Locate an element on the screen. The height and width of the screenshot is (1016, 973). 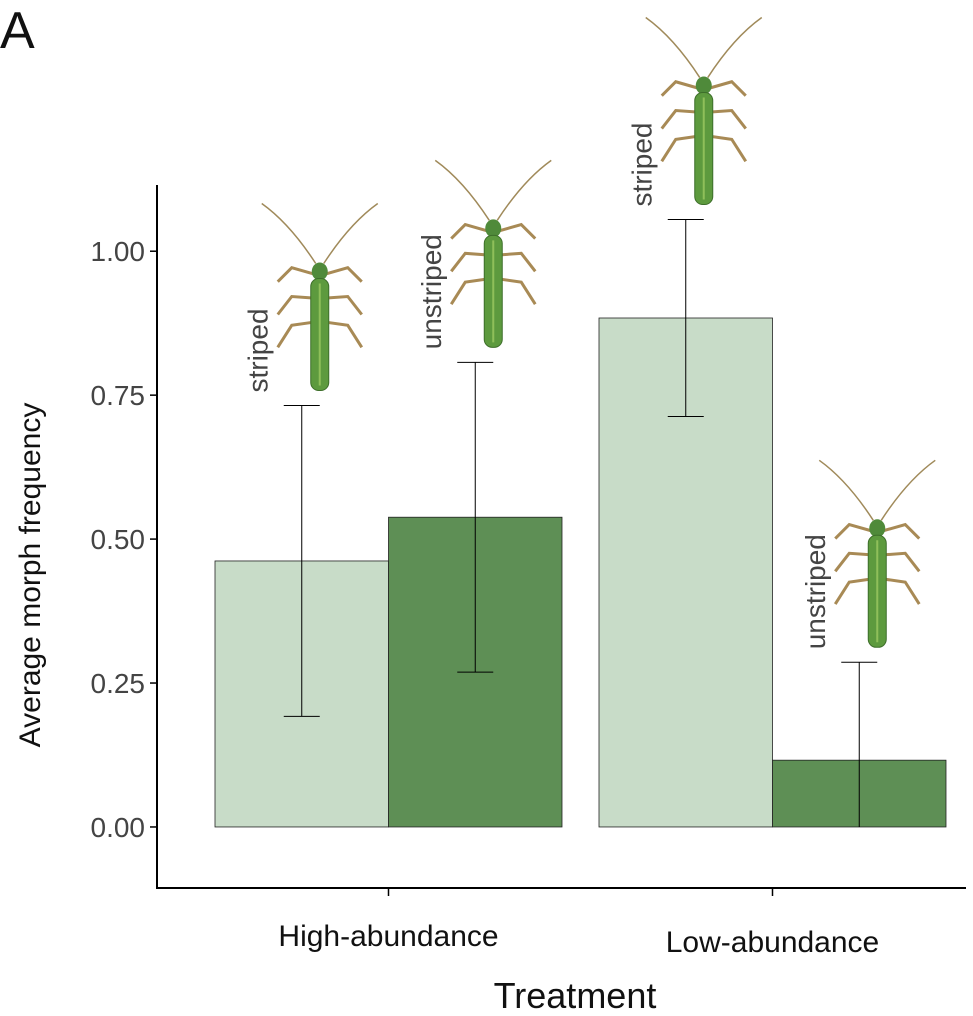
y-tick-label: 0.25 is located at coordinates (118, 683).